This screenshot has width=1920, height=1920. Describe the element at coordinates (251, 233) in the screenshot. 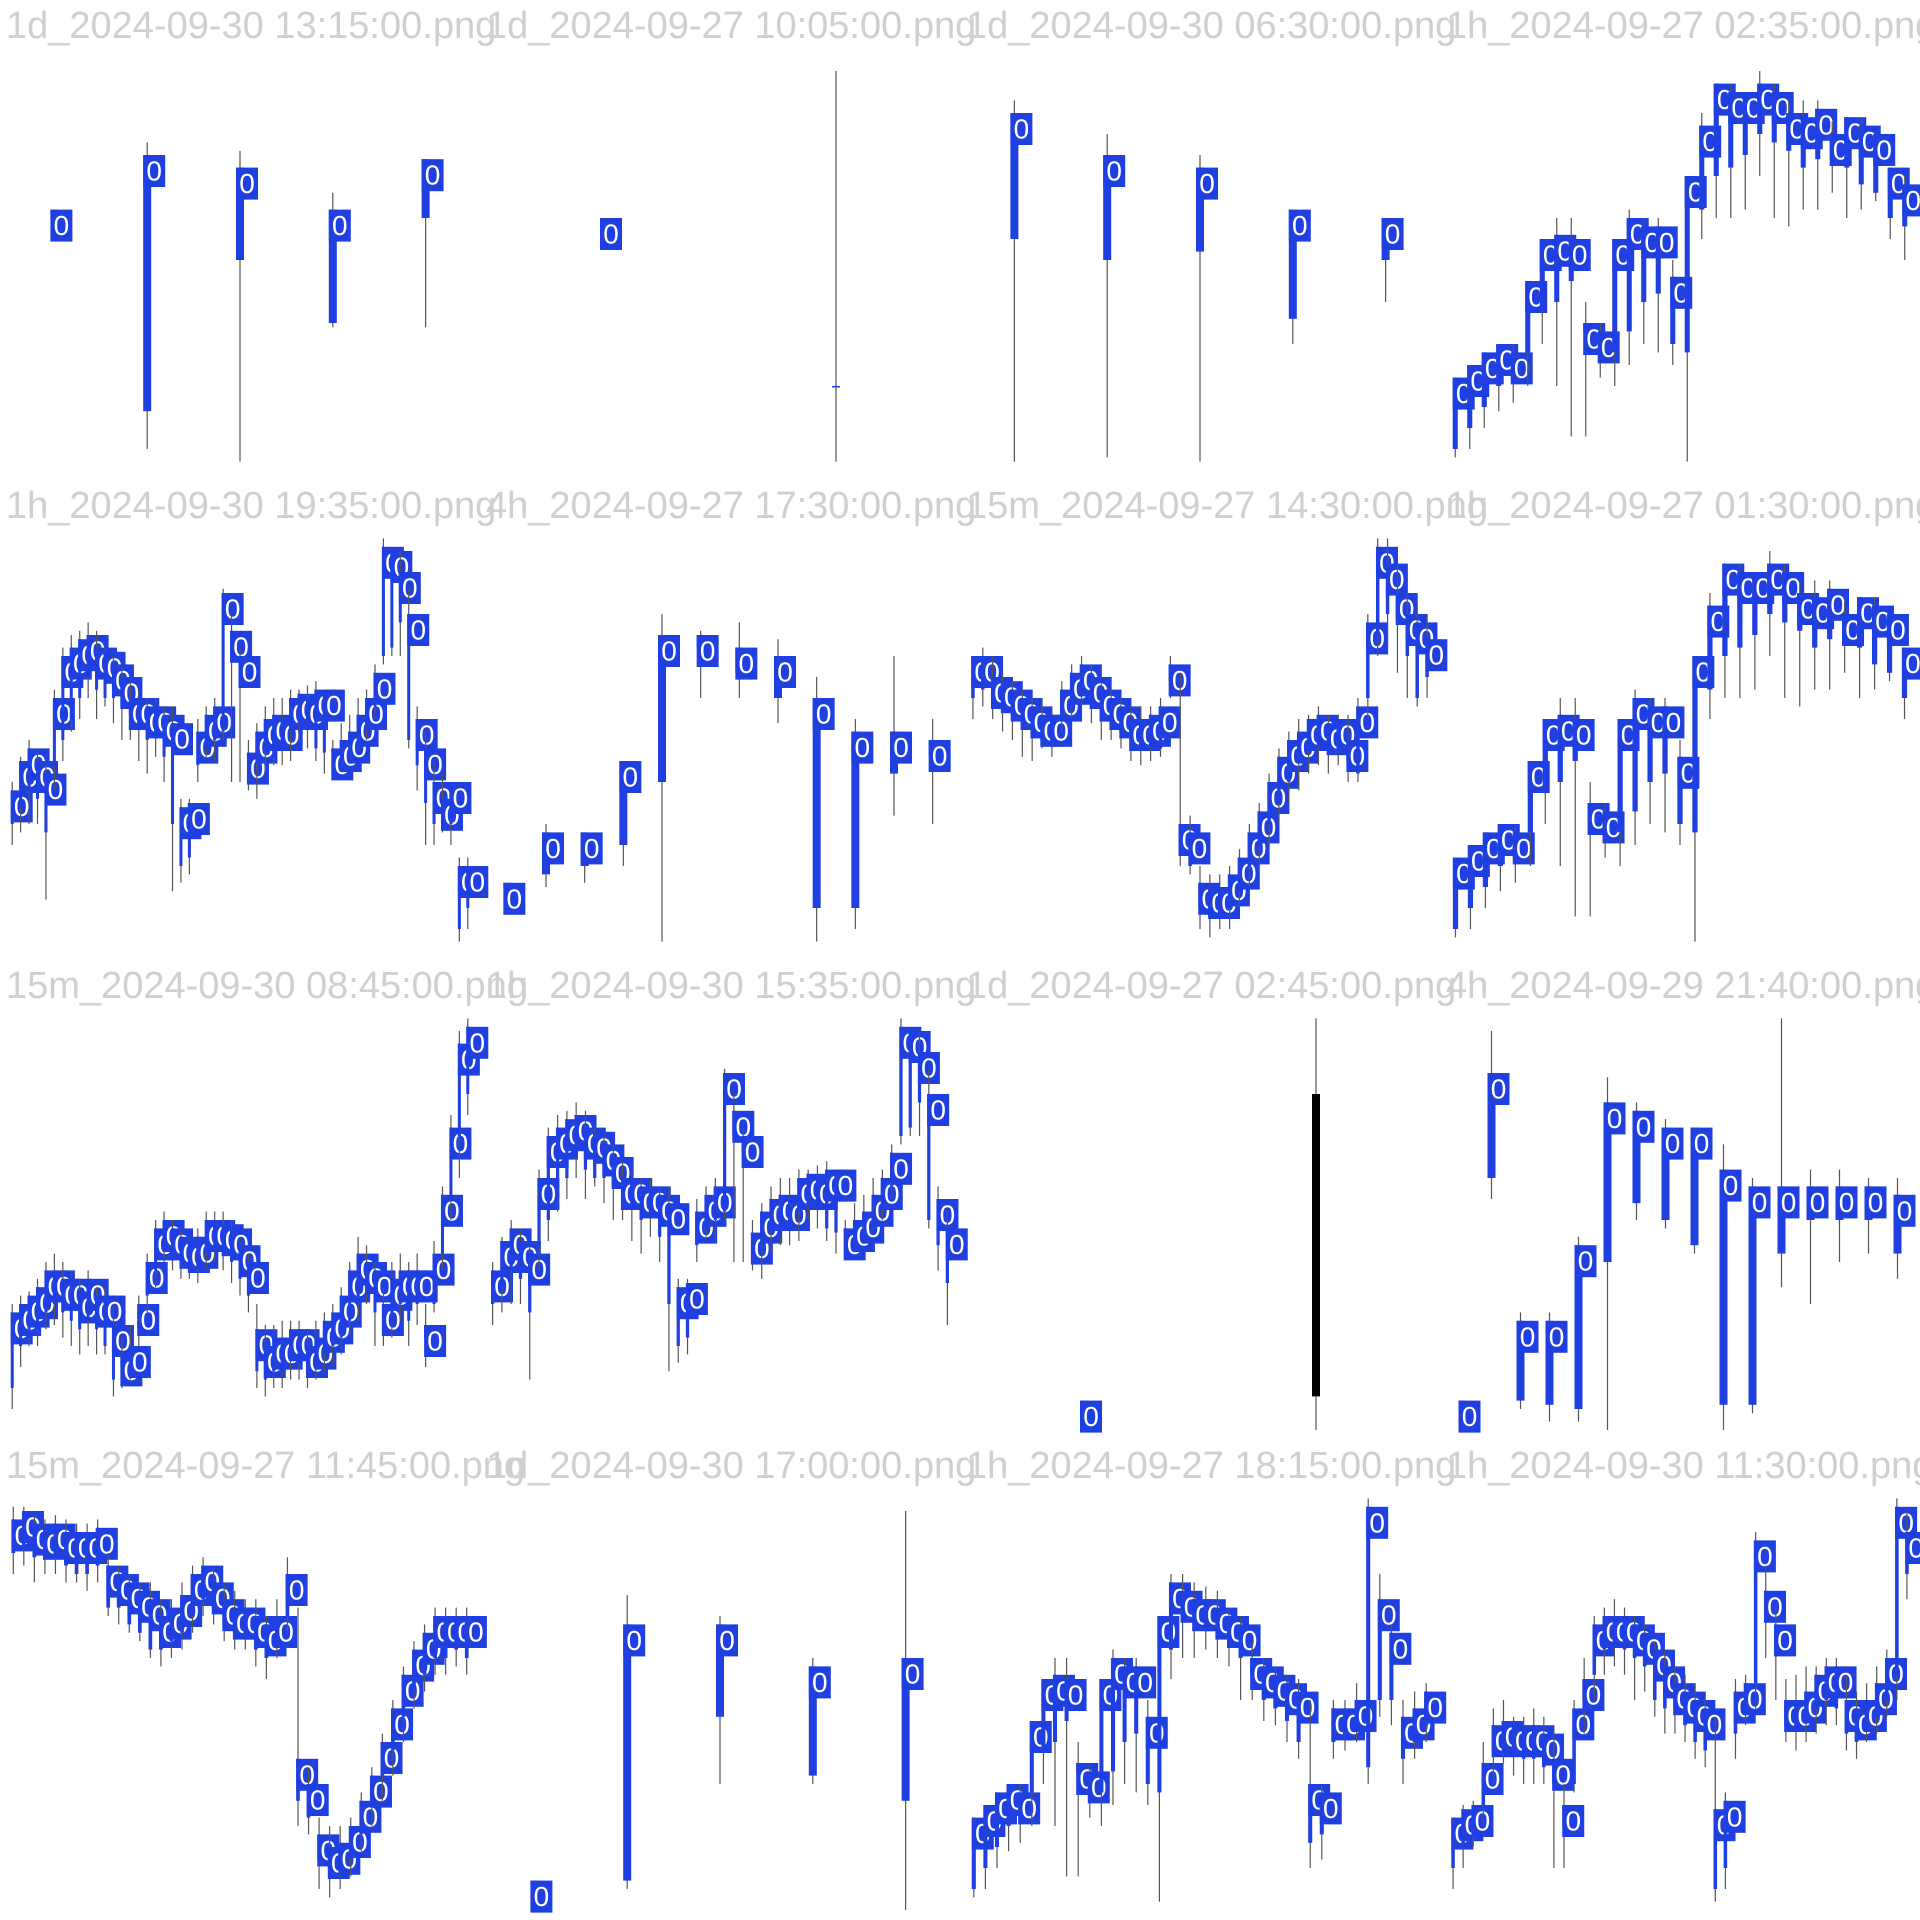

I see `panel-1: 0 0 0 0 0 1d_2024-09-30 13:15:00.png` at that location.